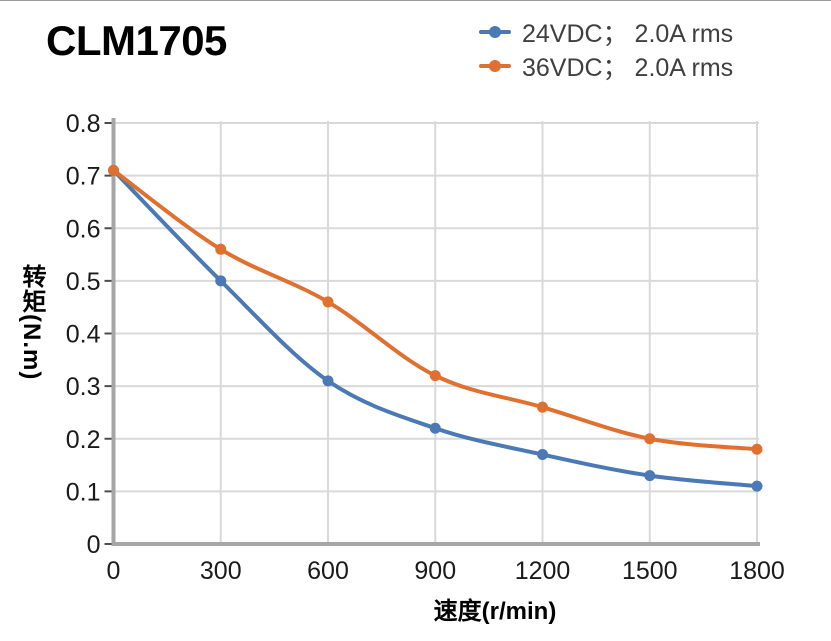  What do you see at coordinates (83, 387) in the screenshot?
I see `y-tick-label: 0.3` at bounding box center [83, 387].